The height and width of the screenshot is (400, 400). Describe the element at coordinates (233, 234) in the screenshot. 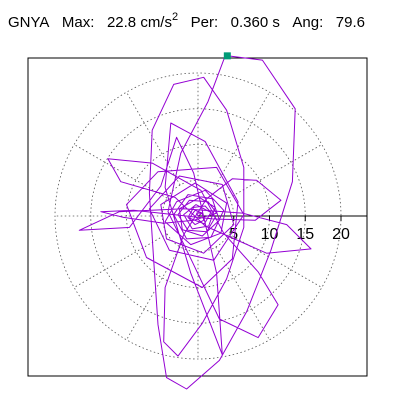

I see `radial-tick-label-5: 5` at that location.